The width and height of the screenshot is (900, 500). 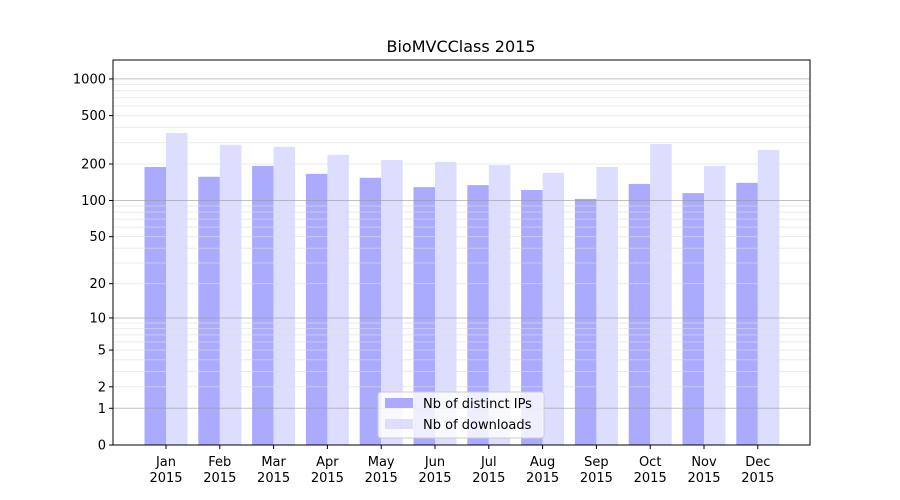 I want to click on x-tick-label: Sep, so click(x=596, y=462).